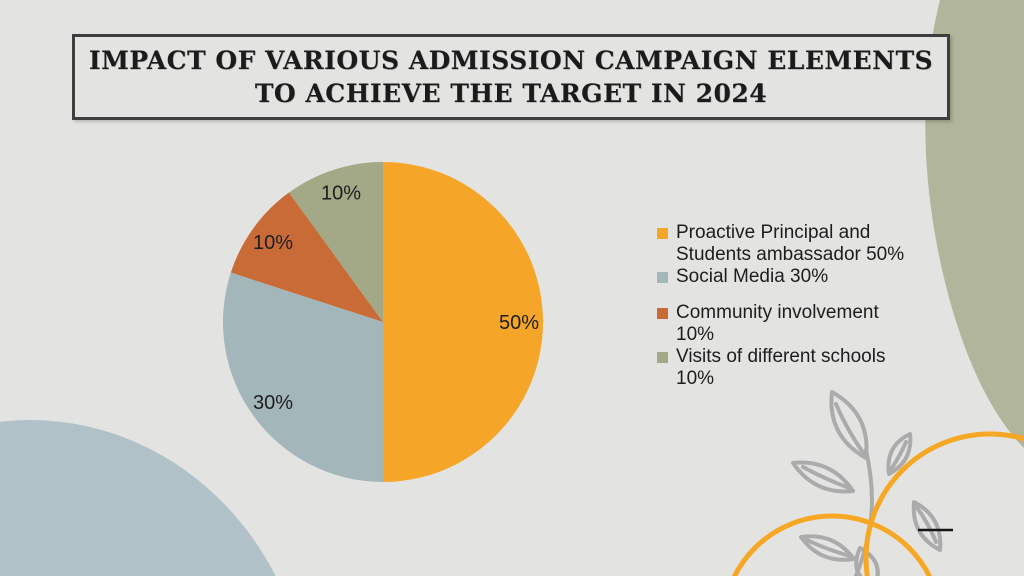  What do you see at coordinates (273, 403) in the screenshot?
I see `pie-data-label: 30%` at bounding box center [273, 403].